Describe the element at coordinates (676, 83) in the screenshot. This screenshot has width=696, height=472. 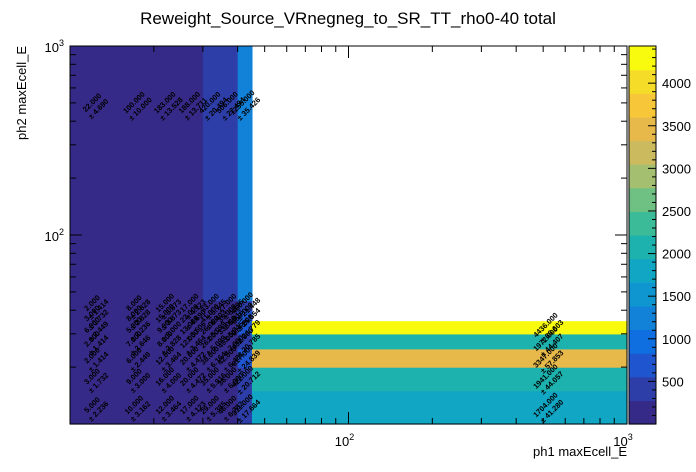
I see `z-tick-label: 4000` at that location.